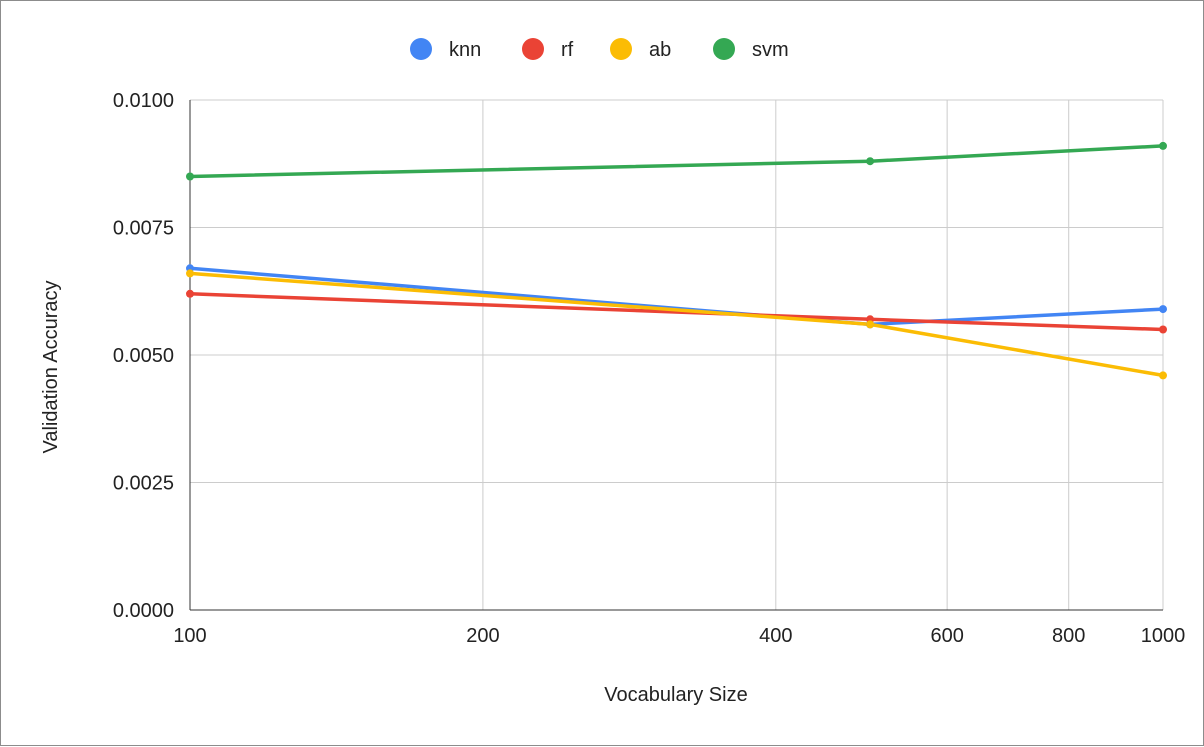 This screenshot has height=747, width=1204. I want to click on series-line-knn, so click(676, 296).